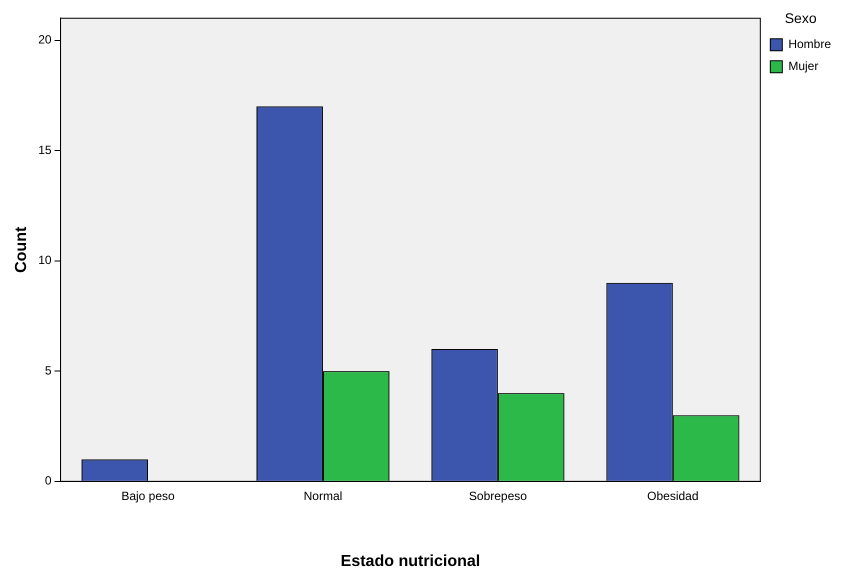 This screenshot has height=583, width=849. What do you see at coordinates (803, 66) in the screenshot?
I see `legend-label: Mujer` at bounding box center [803, 66].